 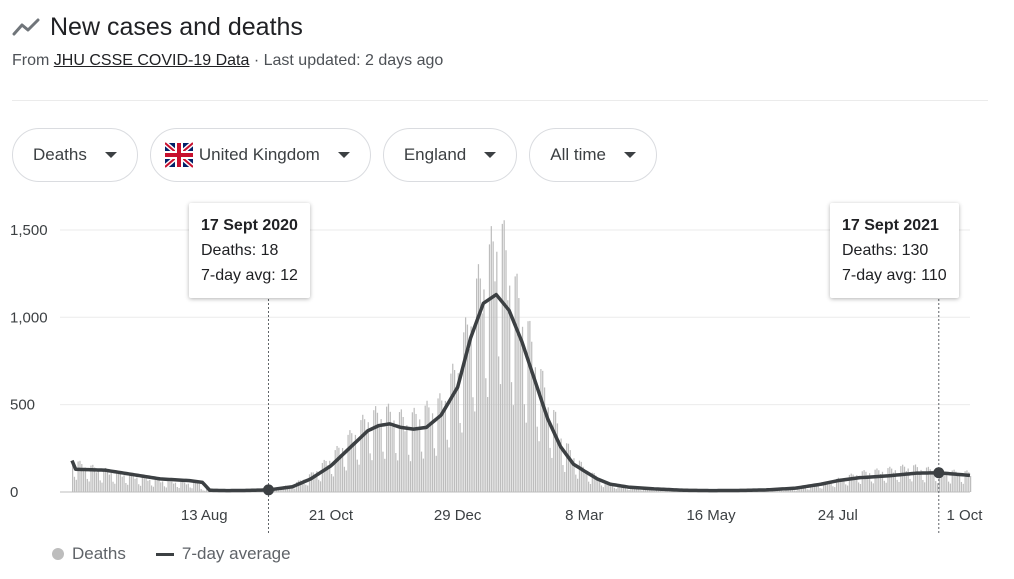 I want to click on y-tick-label: 0, so click(x=14, y=492).